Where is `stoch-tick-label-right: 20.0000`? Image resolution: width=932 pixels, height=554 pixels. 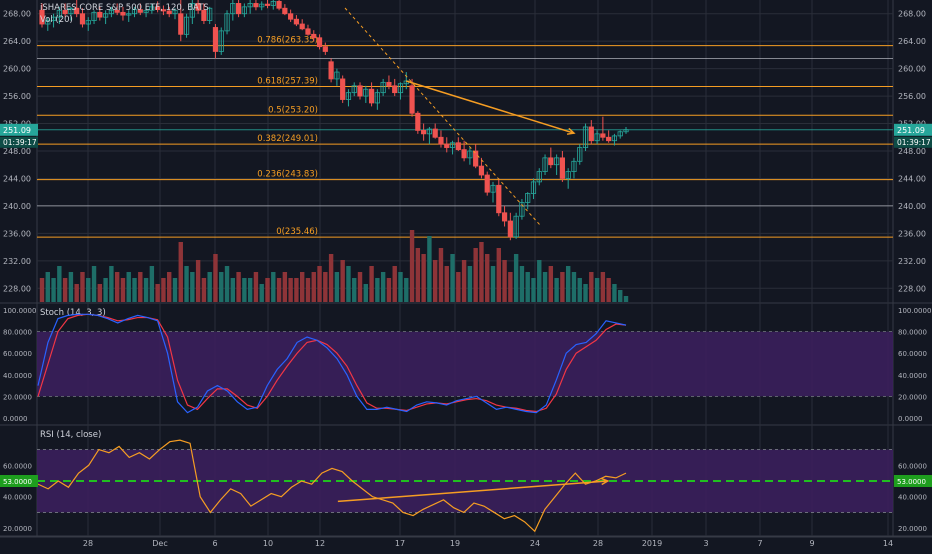
stoch-tick-label-right: 20.0000 is located at coordinates (912, 397).